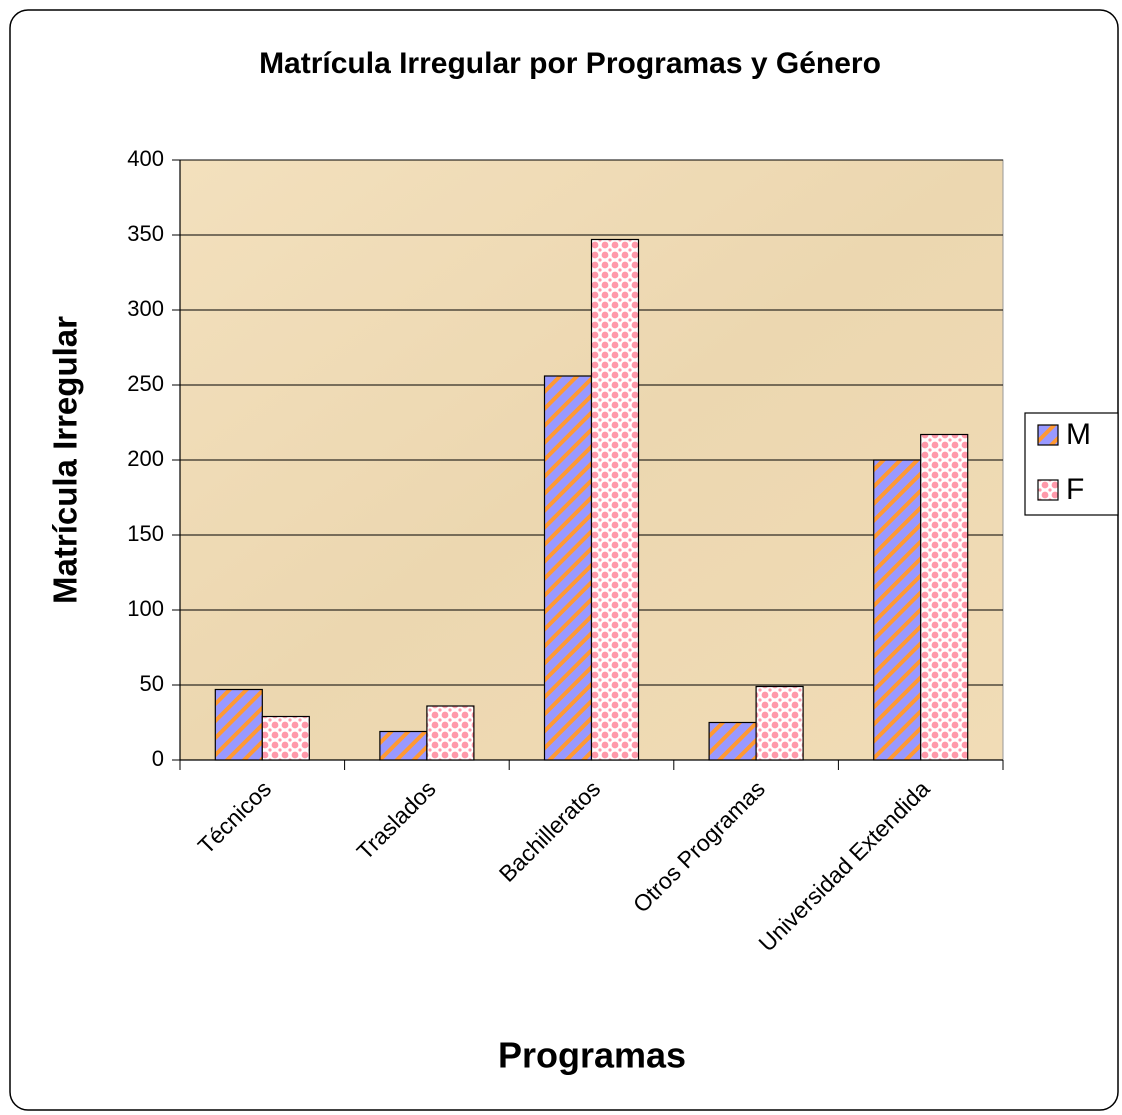 Image resolution: width=1122 pixels, height=1115 pixels. Describe the element at coordinates (145, 608) in the screenshot. I see `y-tick-label: 100` at that location.